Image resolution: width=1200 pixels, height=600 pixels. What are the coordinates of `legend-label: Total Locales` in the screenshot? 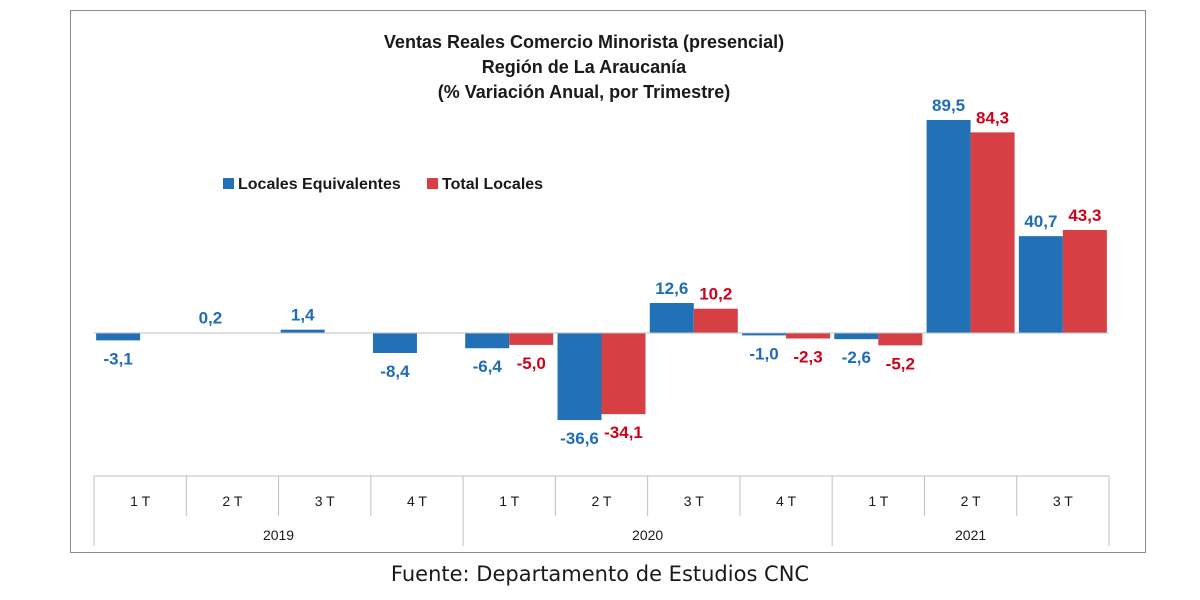 It's located at (492, 184).